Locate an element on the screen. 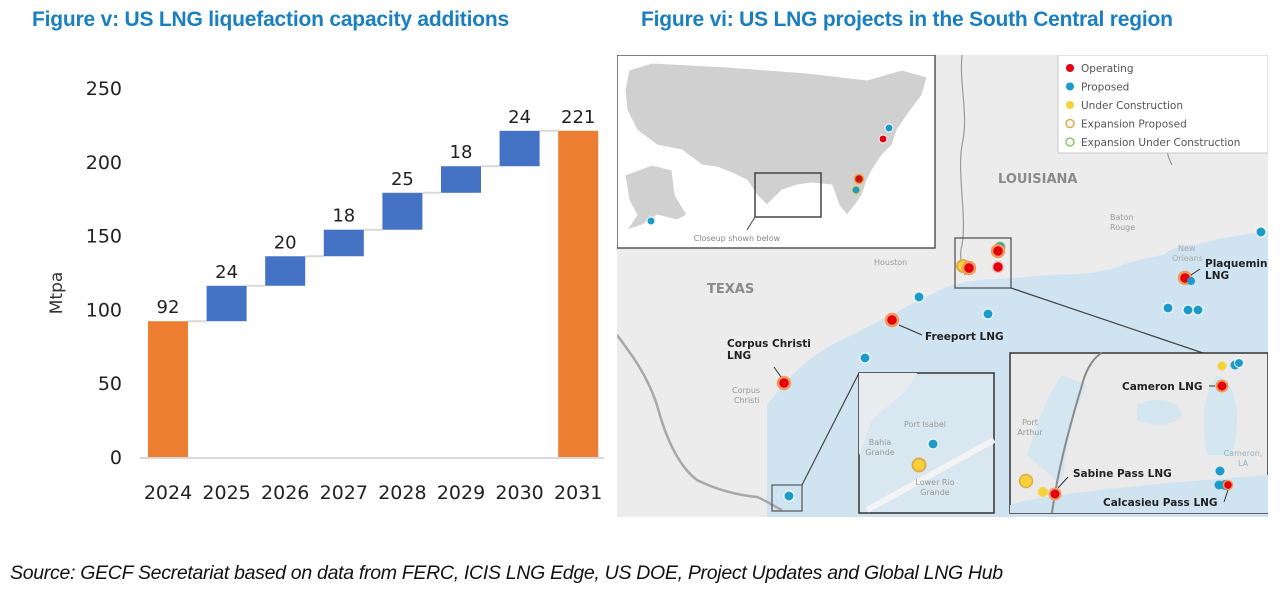  label-port-isabel: Port Isabel is located at coordinates (925, 424).